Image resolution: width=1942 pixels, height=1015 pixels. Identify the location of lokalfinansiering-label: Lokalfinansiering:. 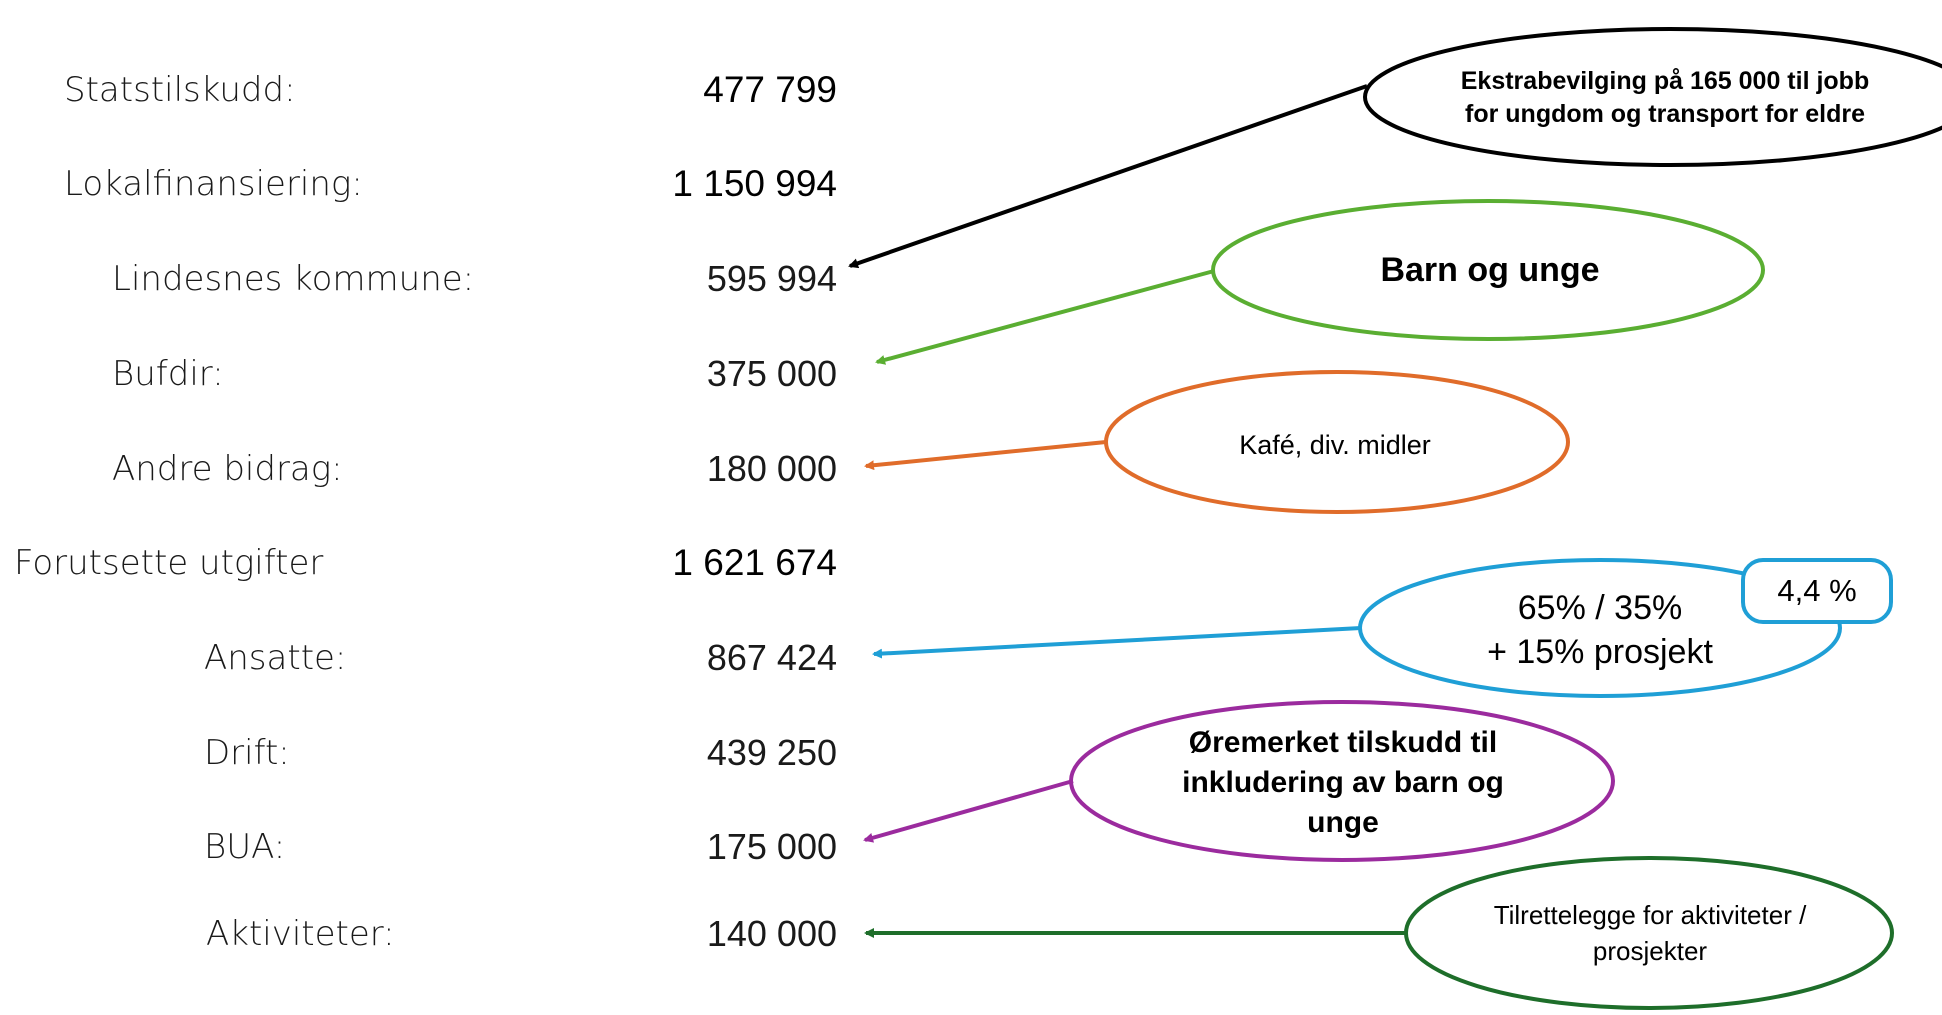
(213, 184).